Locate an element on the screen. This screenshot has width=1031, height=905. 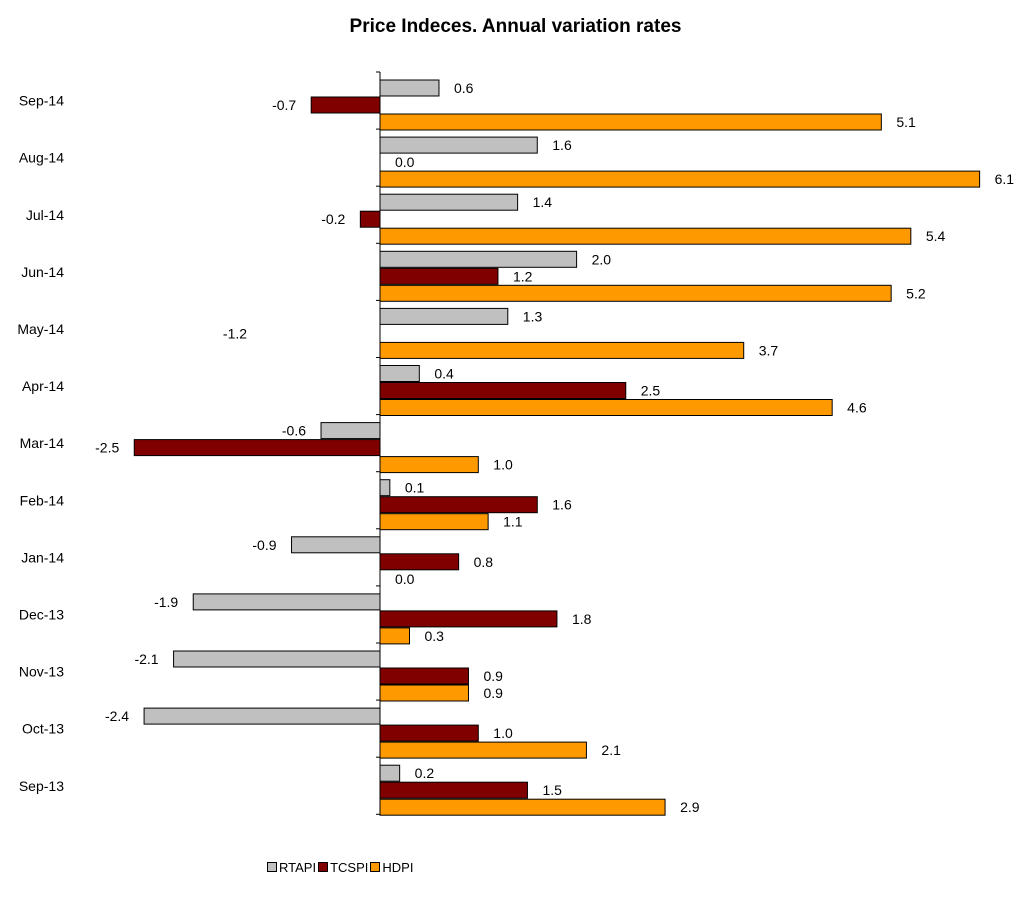
data-label: 0.3 is located at coordinates (434, 636).